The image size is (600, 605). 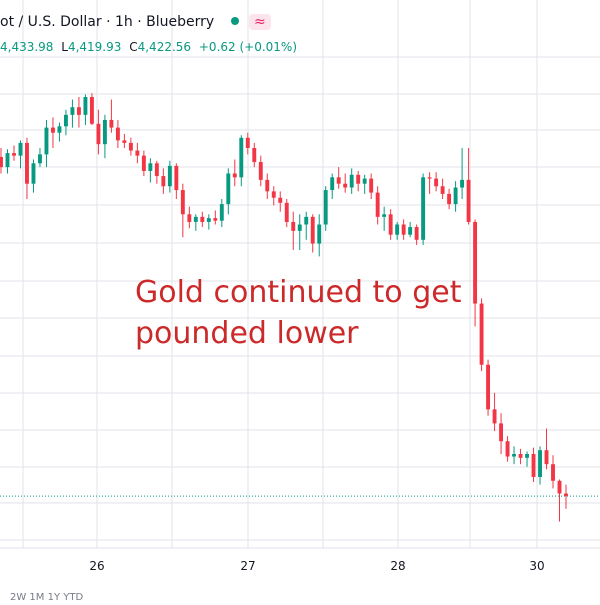 I want to click on x-tick-label: 28, so click(x=397, y=566).